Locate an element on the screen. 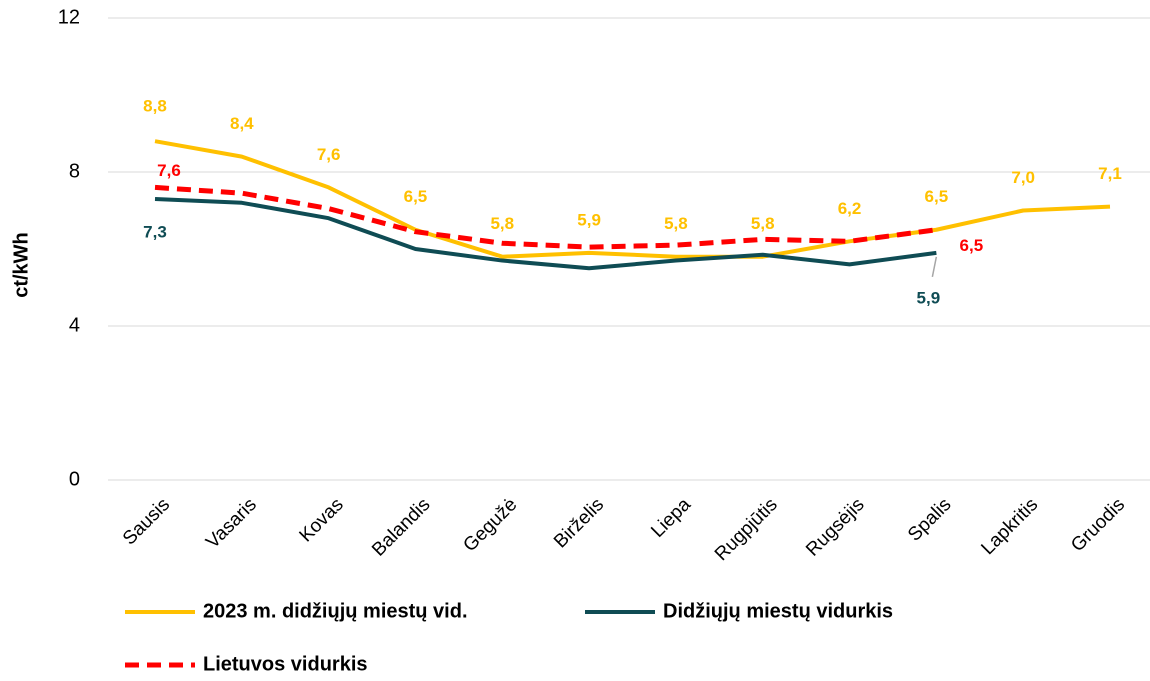 Image resolution: width=1150 pixels, height=681 pixels. x-tick-label: Lapkritis is located at coordinates (1009, 526).